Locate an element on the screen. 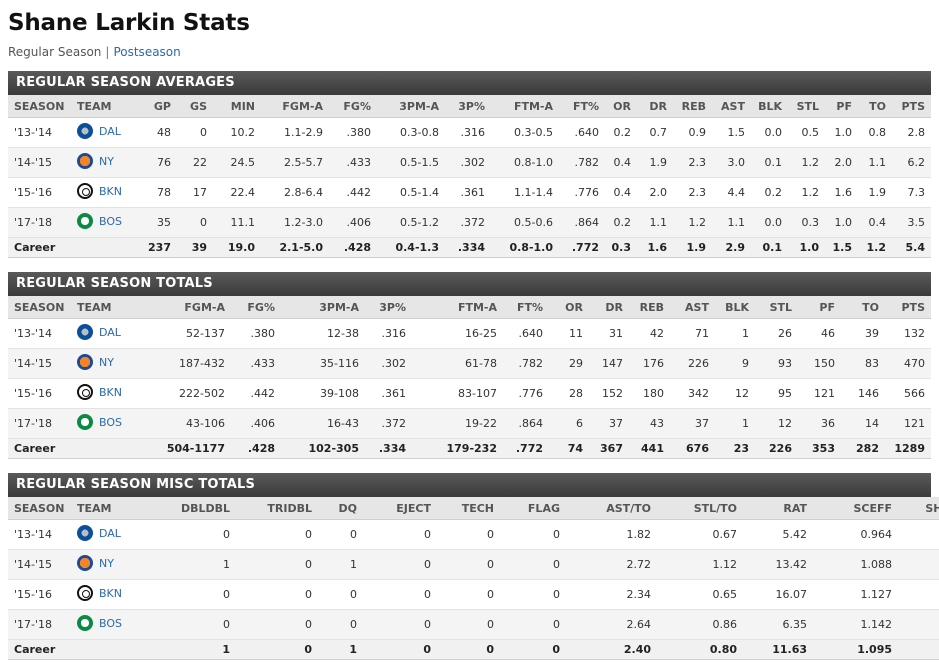  career-stat-to: 282 is located at coordinates (863, 448).